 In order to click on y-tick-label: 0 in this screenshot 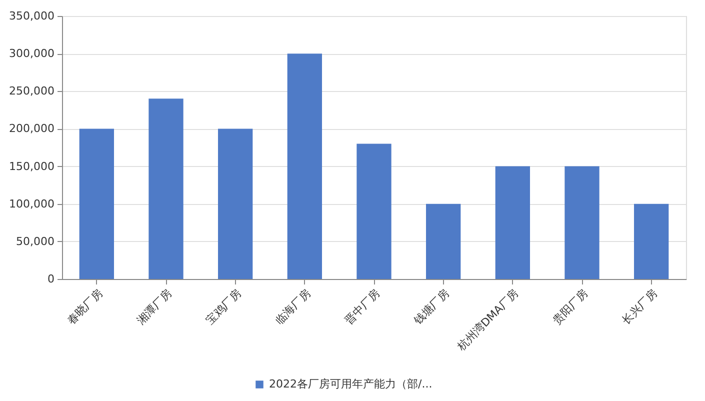, I will do `click(51, 279)`.